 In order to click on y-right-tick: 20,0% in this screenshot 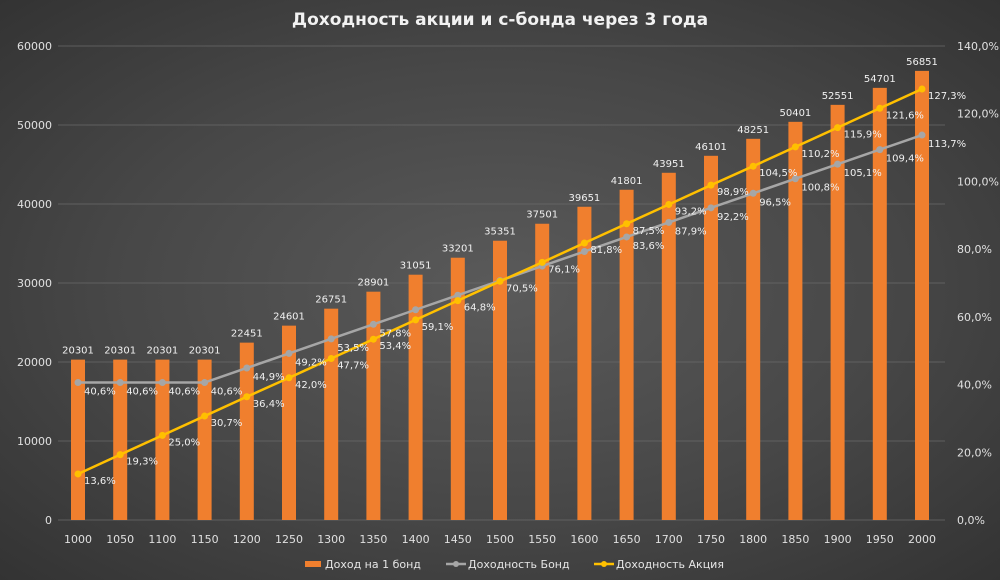, I will do `click(974, 452)`.